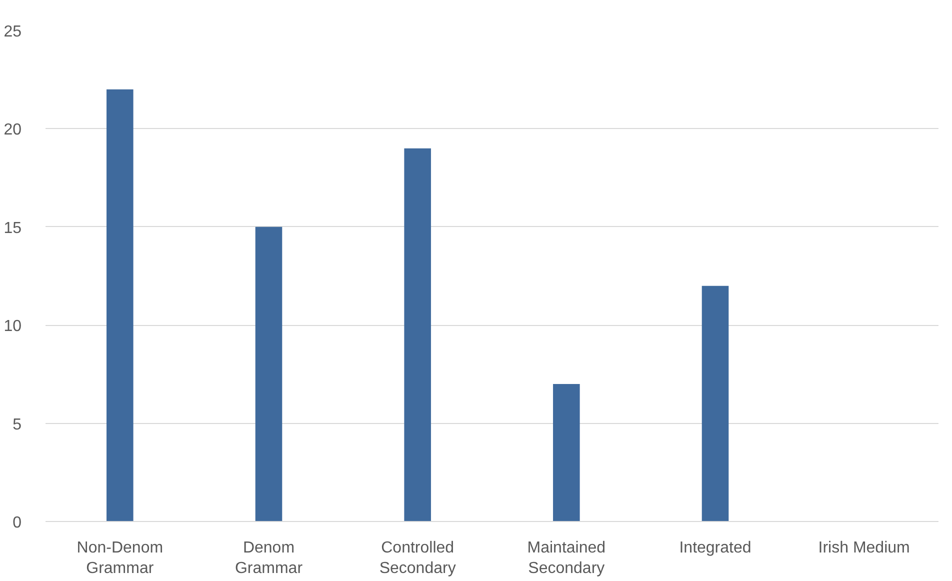 This screenshot has height=581, width=952. I want to click on x-tick-label: Controlled Secondary, so click(417, 558).